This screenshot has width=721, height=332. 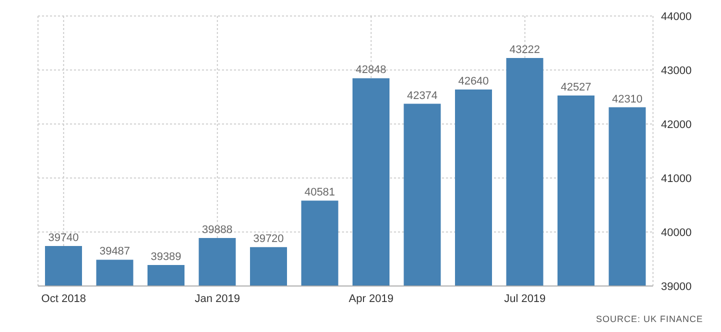 What do you see at coordinates (676, 178) in the screenshot?
I see `y-tick-label: 41000` at bounding box center [676, 178].